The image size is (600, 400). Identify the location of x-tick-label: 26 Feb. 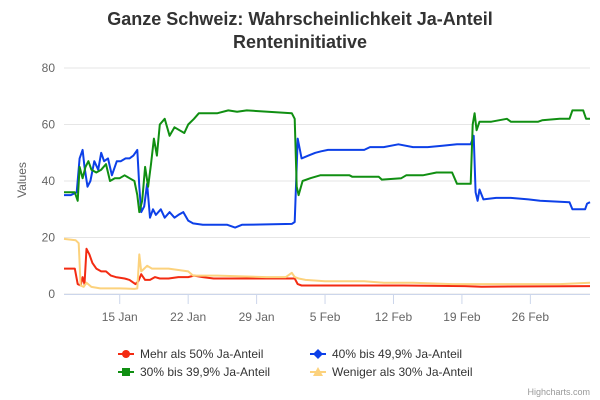
(531, 317).